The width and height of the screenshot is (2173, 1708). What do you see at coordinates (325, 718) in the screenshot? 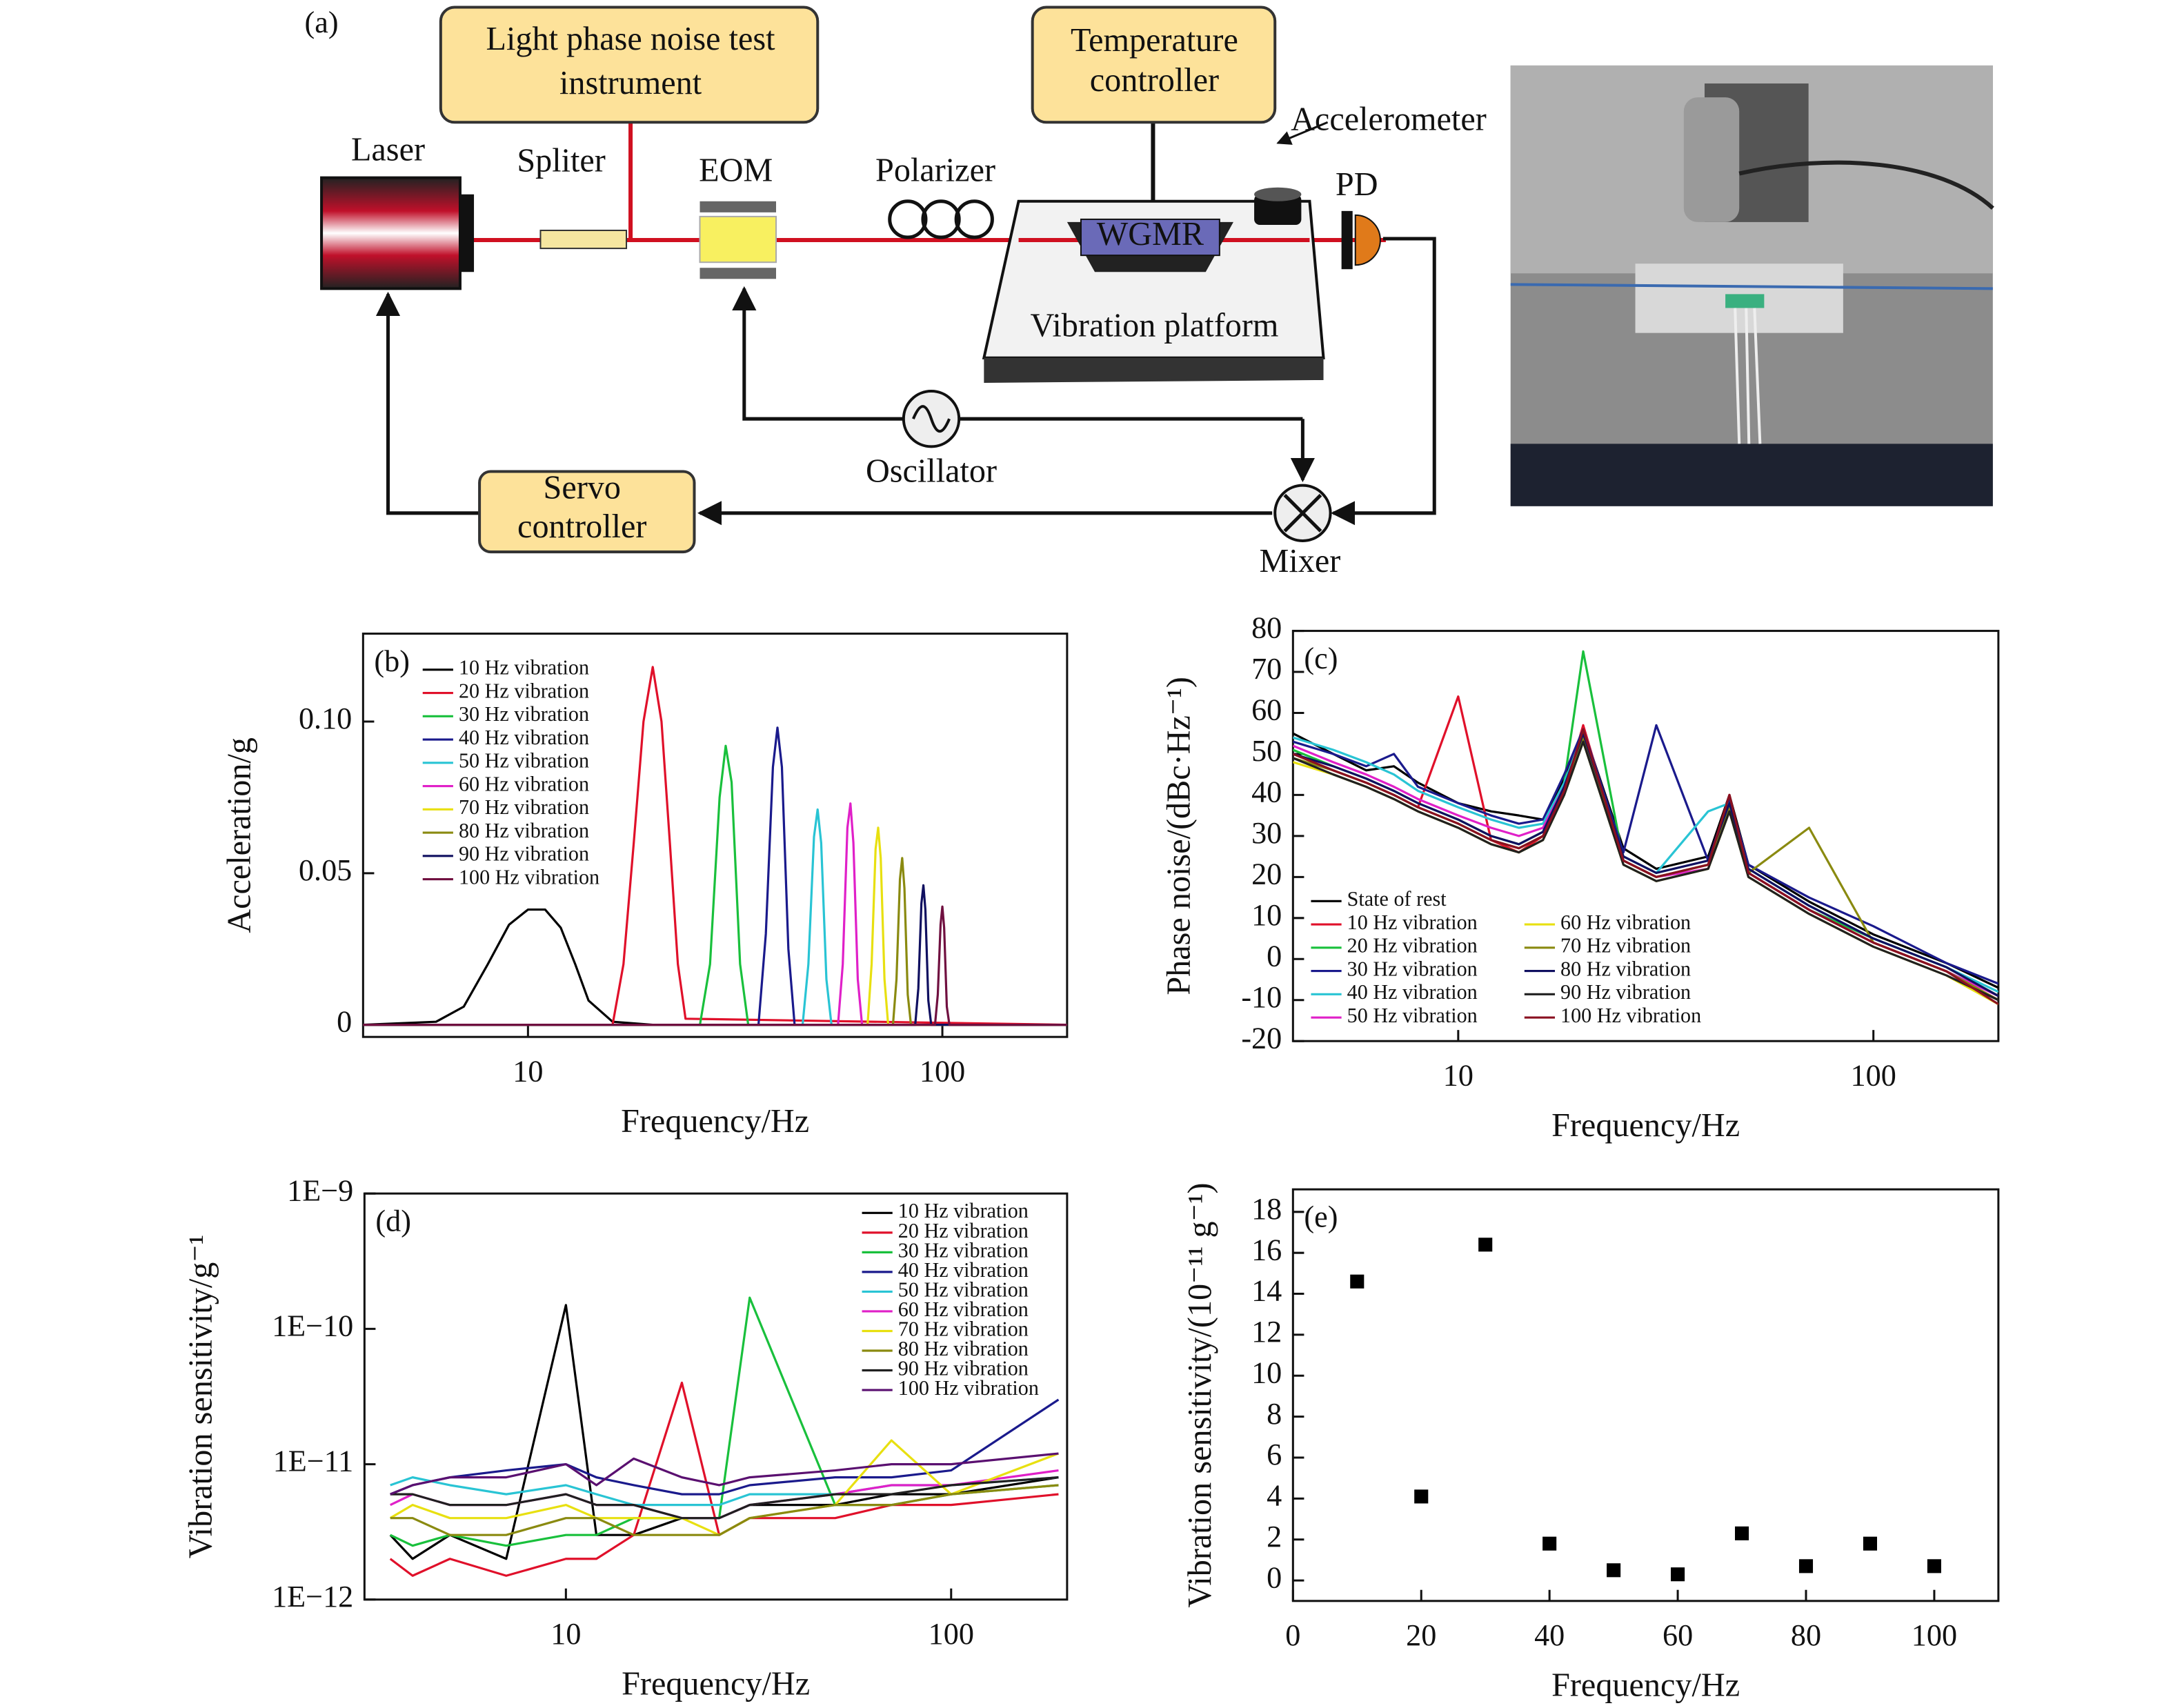
I see `y-tick-label: 0.10` at bounding box center [325, 718].